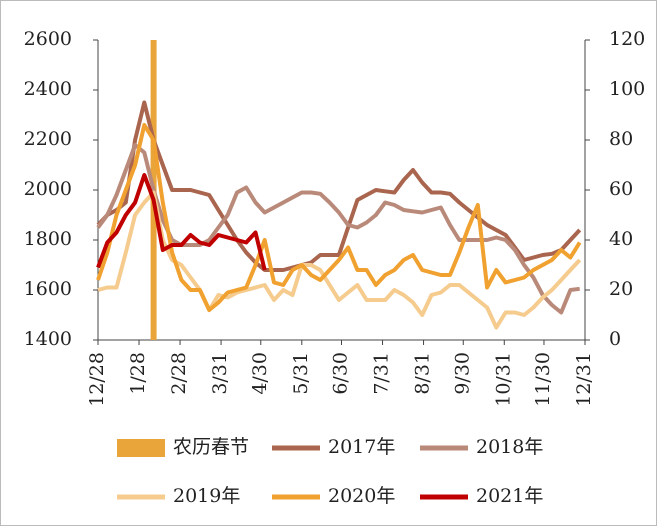 Image resolution: width=657 pixels, height=530 pixels. I want to click on legend-label: 2018年, so click(509, 447).